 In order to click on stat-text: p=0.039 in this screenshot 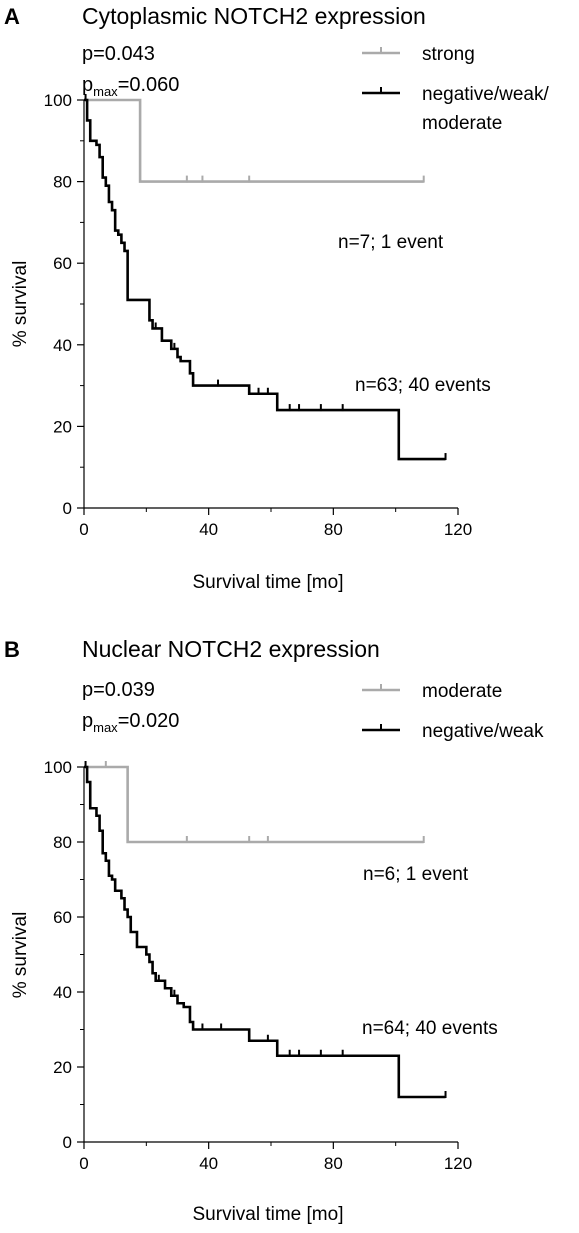, I will do `click(118, 690)`.